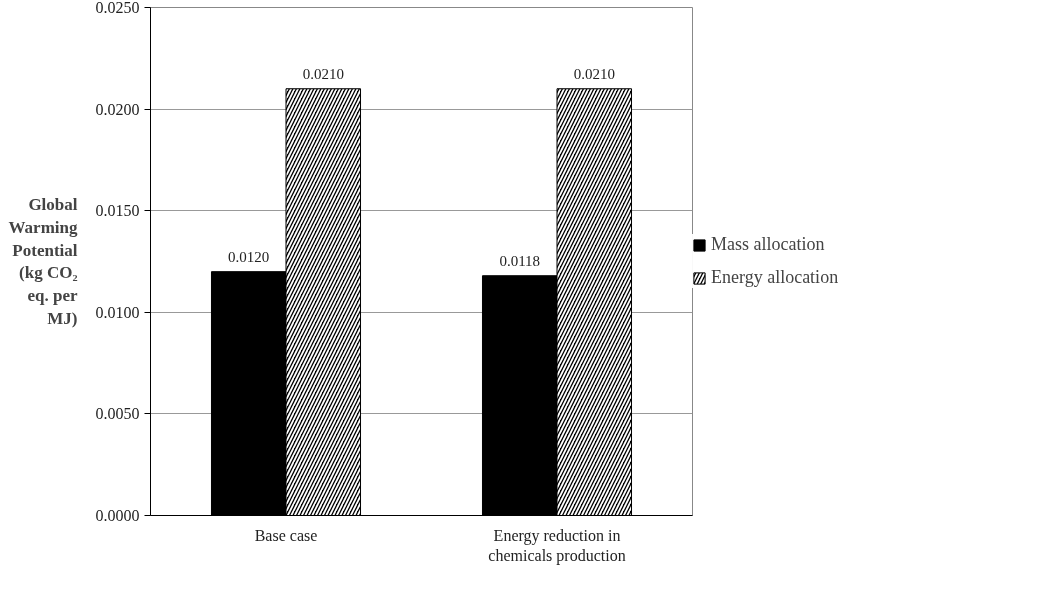 Image resolution: width=1041 pixels, height=613 pixels. What do you see at coordinates (249, 256) in the screenshot?
I see `text: 0.0120` at bounding box center [249, 256].